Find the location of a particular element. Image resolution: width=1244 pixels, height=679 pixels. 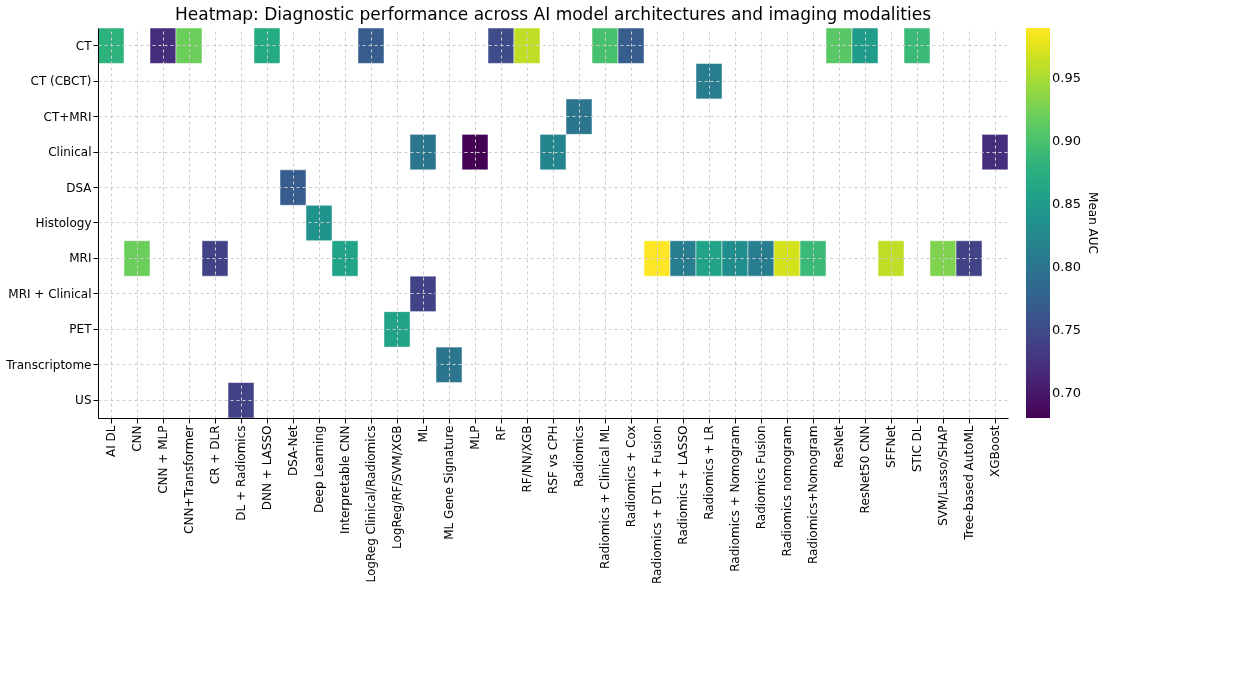

x-tick-label: Radiomics nomogram is located at coordinates (787, 491).